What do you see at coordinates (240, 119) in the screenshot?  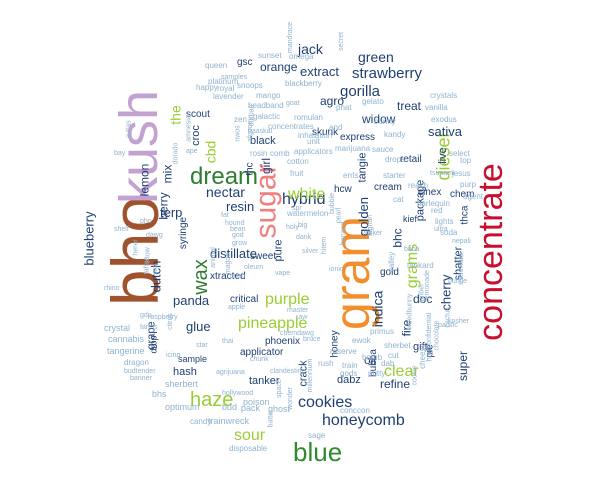 I see `word: zen` at bounding box center [240, 119].